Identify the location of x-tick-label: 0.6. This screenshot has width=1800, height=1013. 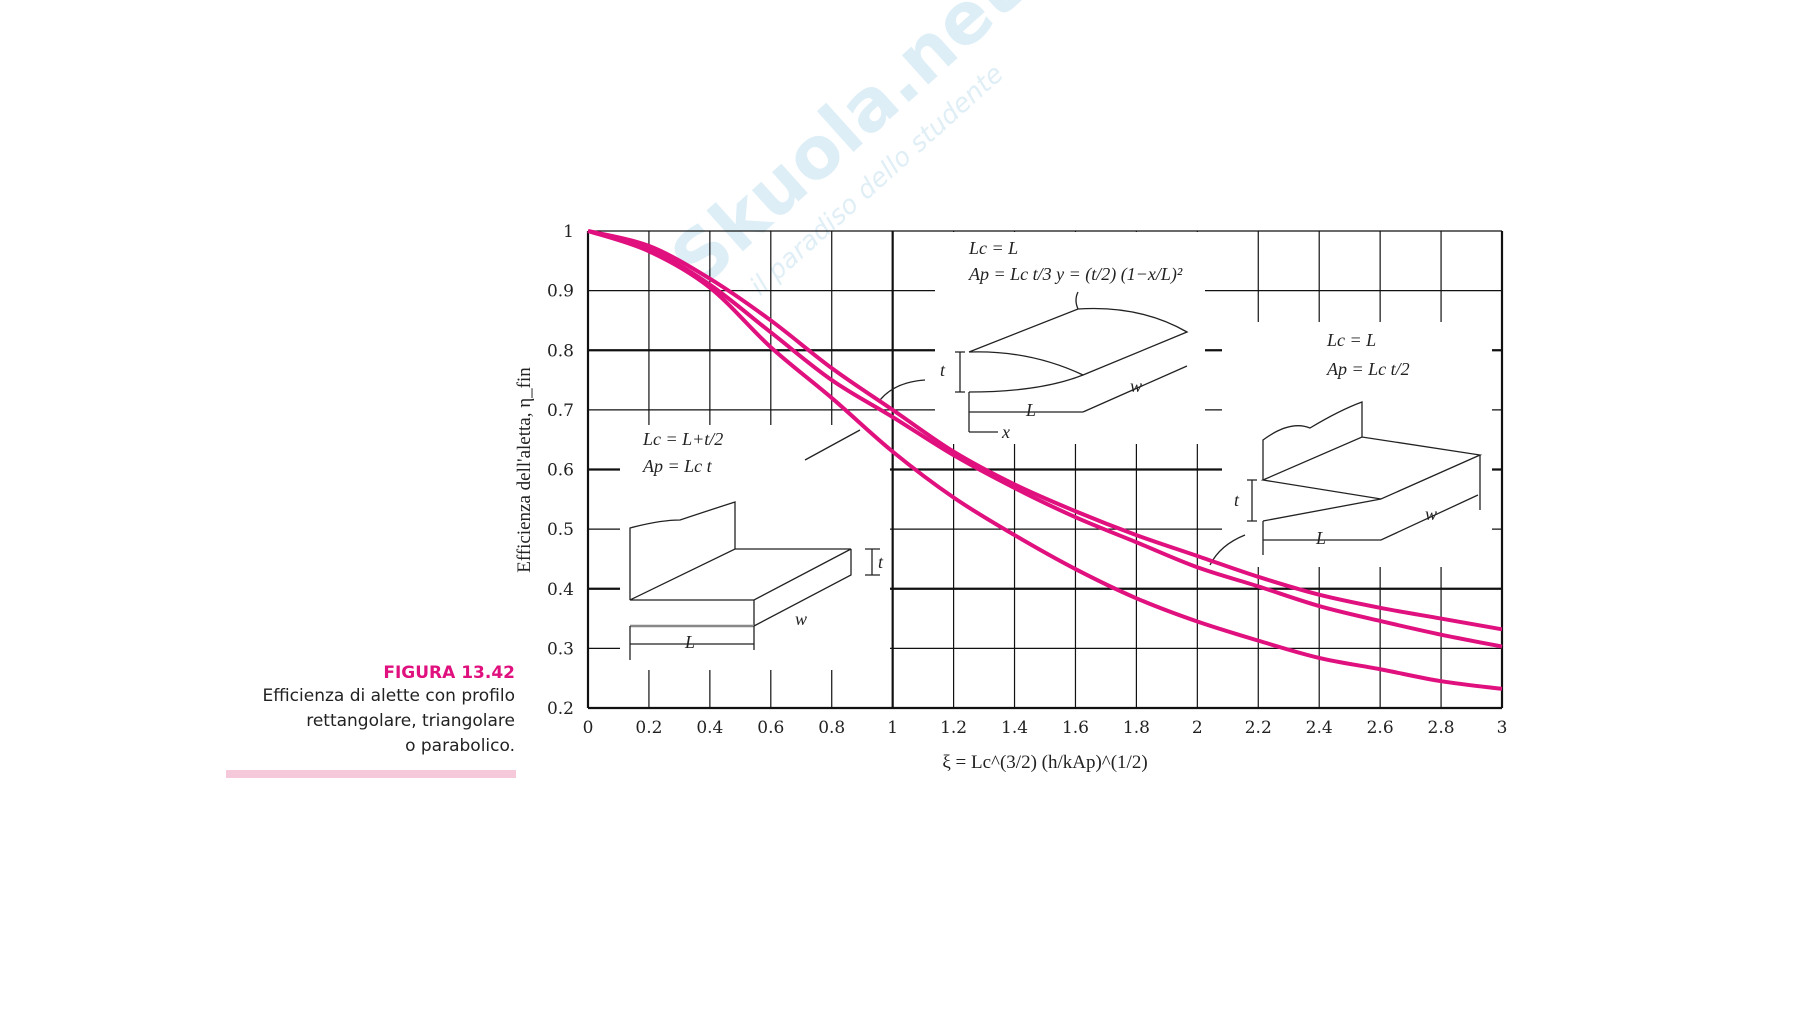
(770, 728).